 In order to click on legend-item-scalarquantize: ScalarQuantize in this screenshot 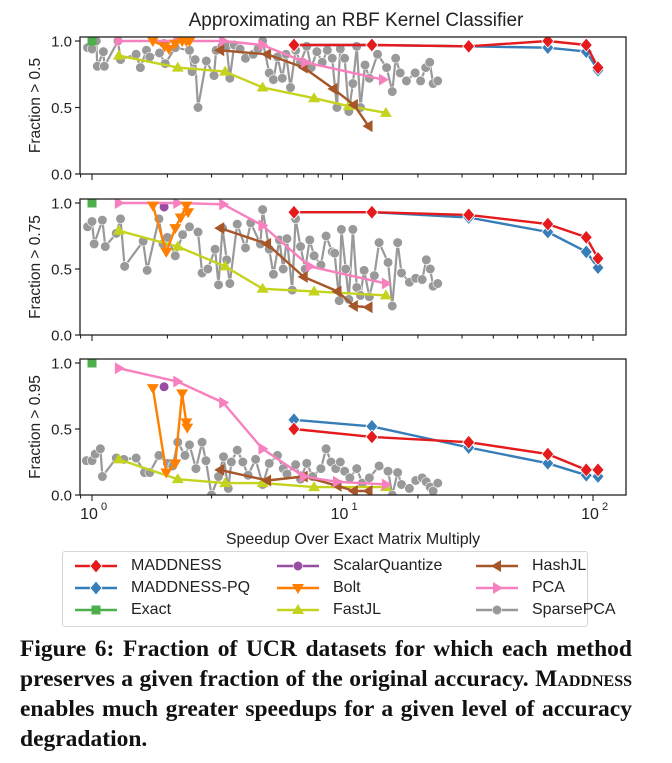, I will do `click(358, 566)`.